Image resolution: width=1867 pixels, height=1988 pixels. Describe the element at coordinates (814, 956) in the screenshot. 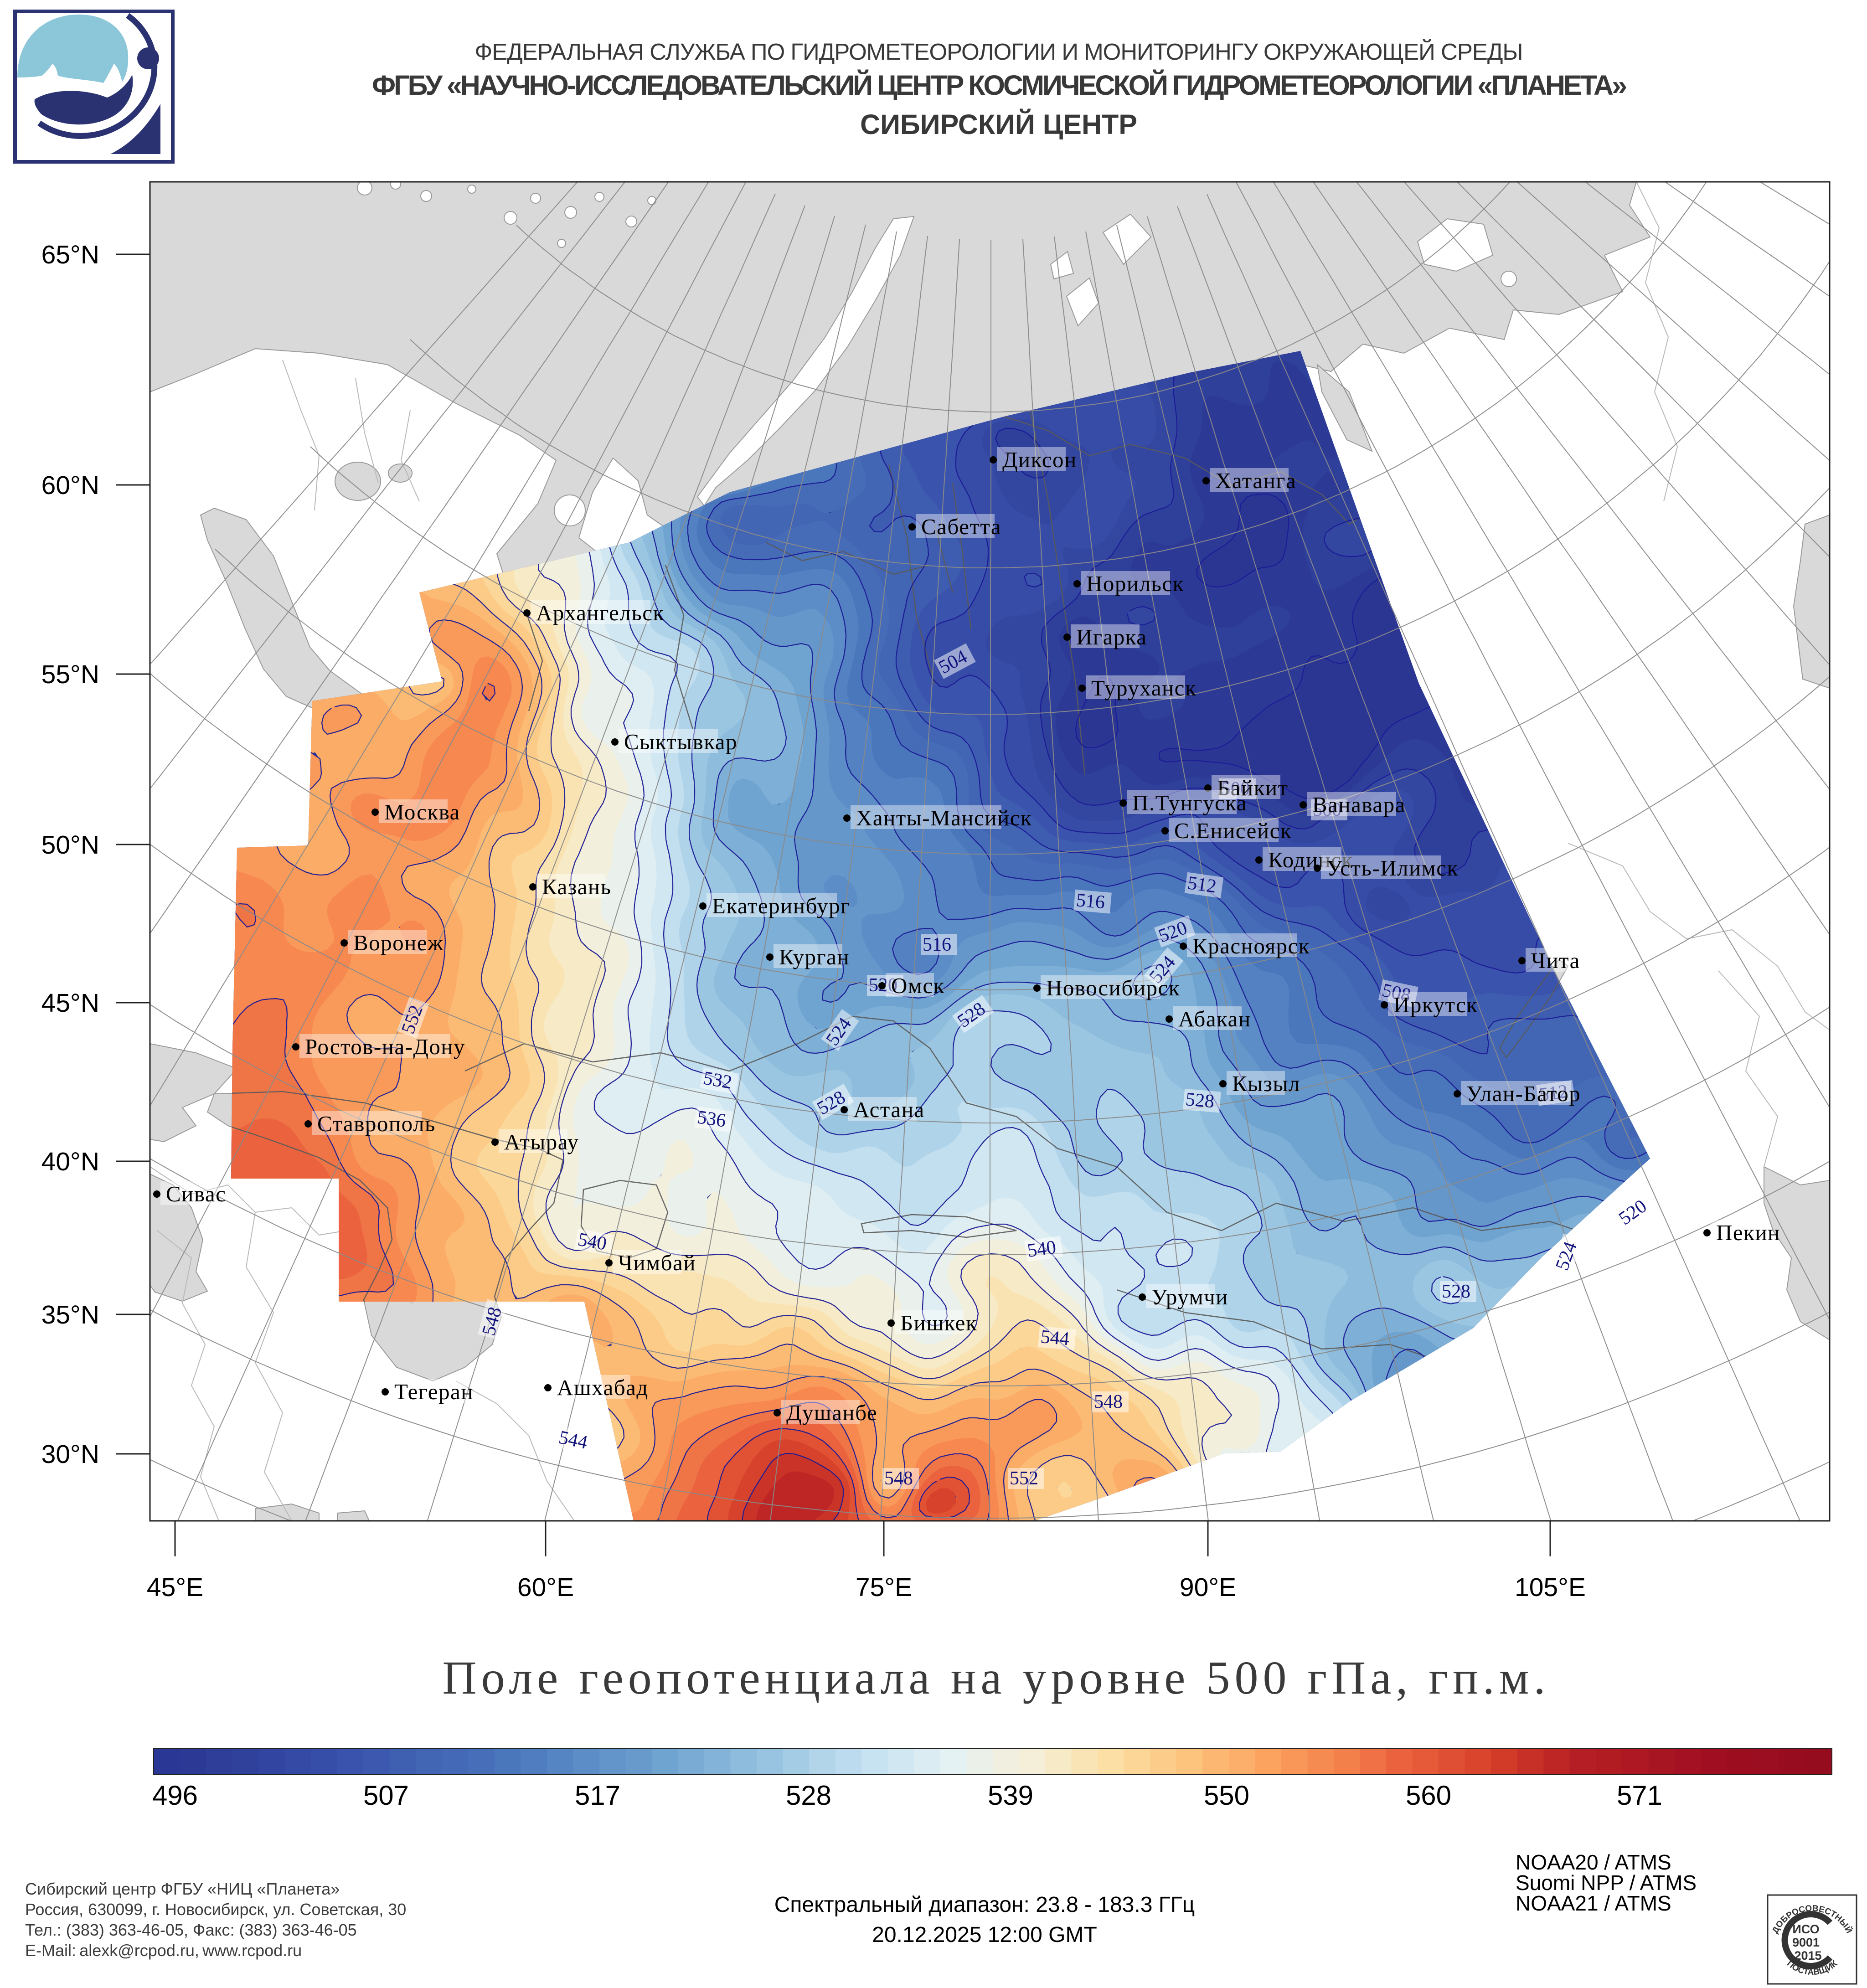

I see `svg-text: Курган` at that location.